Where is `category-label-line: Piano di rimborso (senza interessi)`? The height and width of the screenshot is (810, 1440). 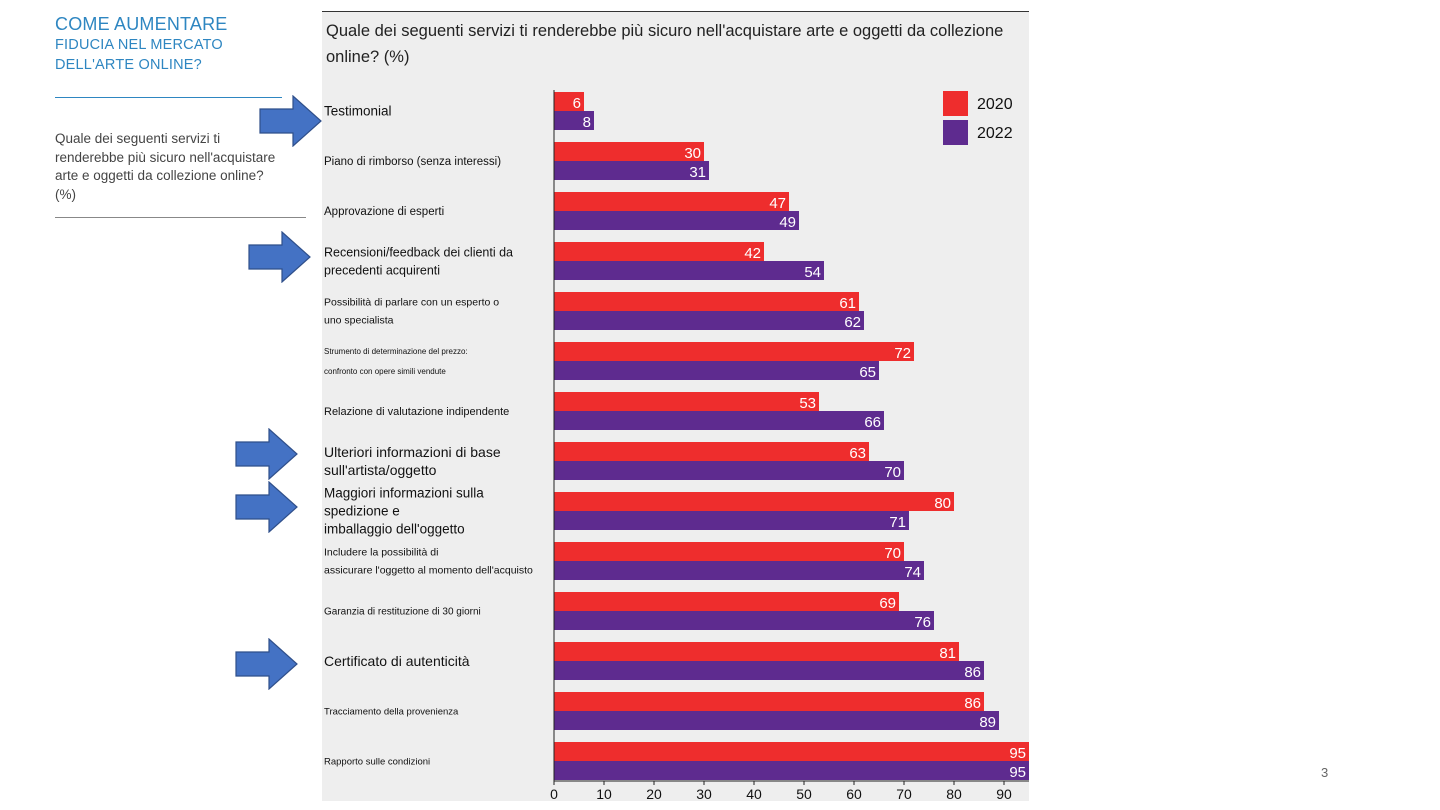
category-label-line: Piano di rimborso (senza interessi) is located at coordinates (412, 162).